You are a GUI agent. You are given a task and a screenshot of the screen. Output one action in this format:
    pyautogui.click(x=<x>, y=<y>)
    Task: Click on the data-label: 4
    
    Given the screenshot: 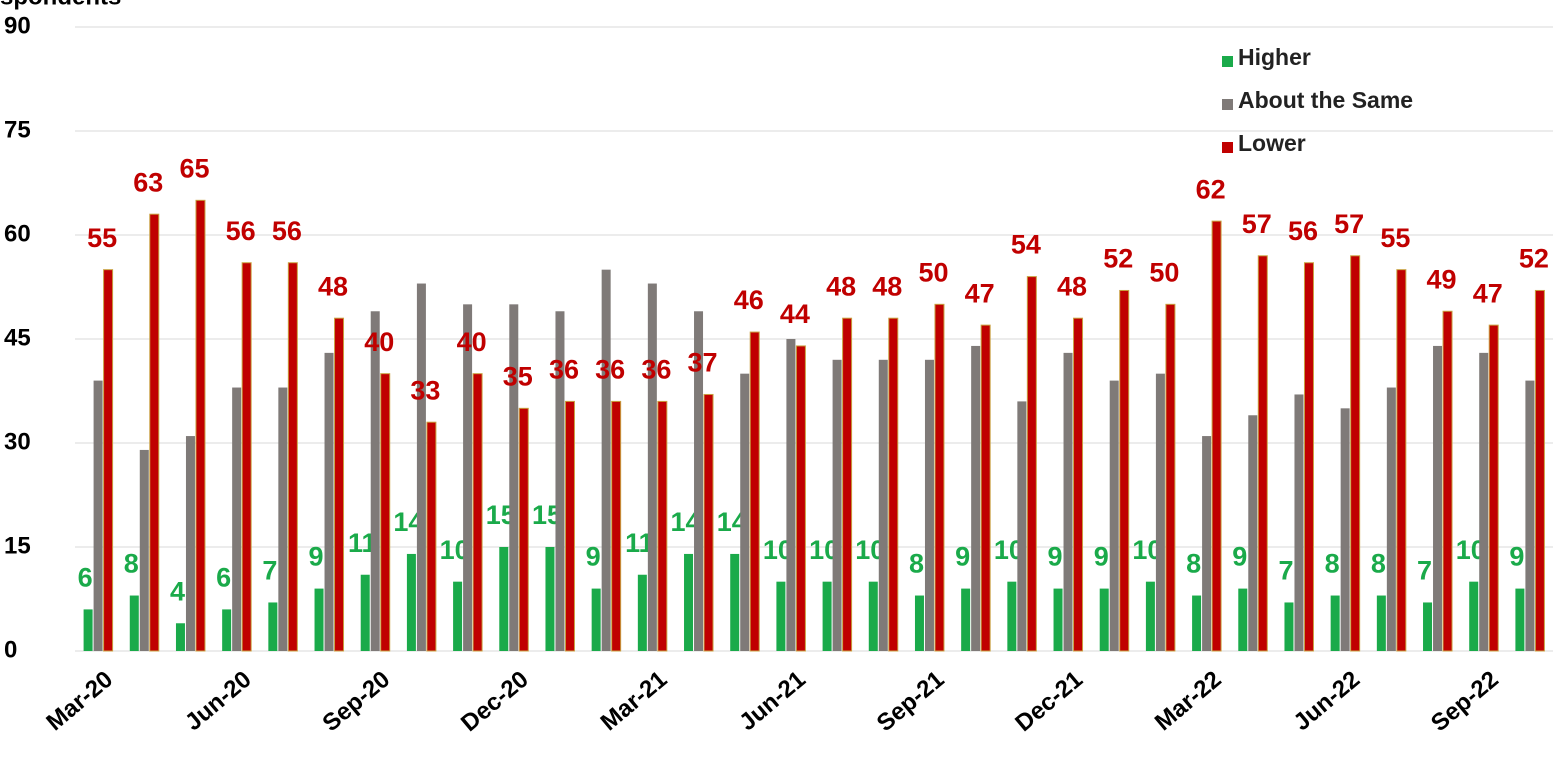 What is the action you would take?
    pyautogui.click(x=177, y=591)
    